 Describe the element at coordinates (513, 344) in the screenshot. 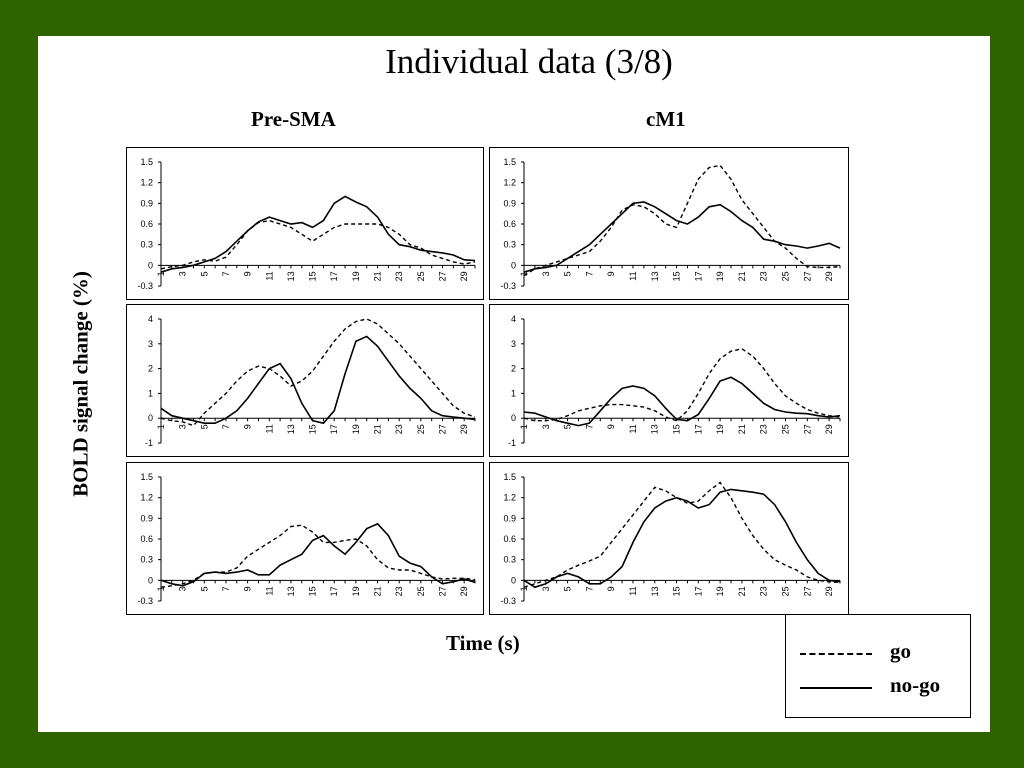

I see `y-tick-label: 3` at that location.